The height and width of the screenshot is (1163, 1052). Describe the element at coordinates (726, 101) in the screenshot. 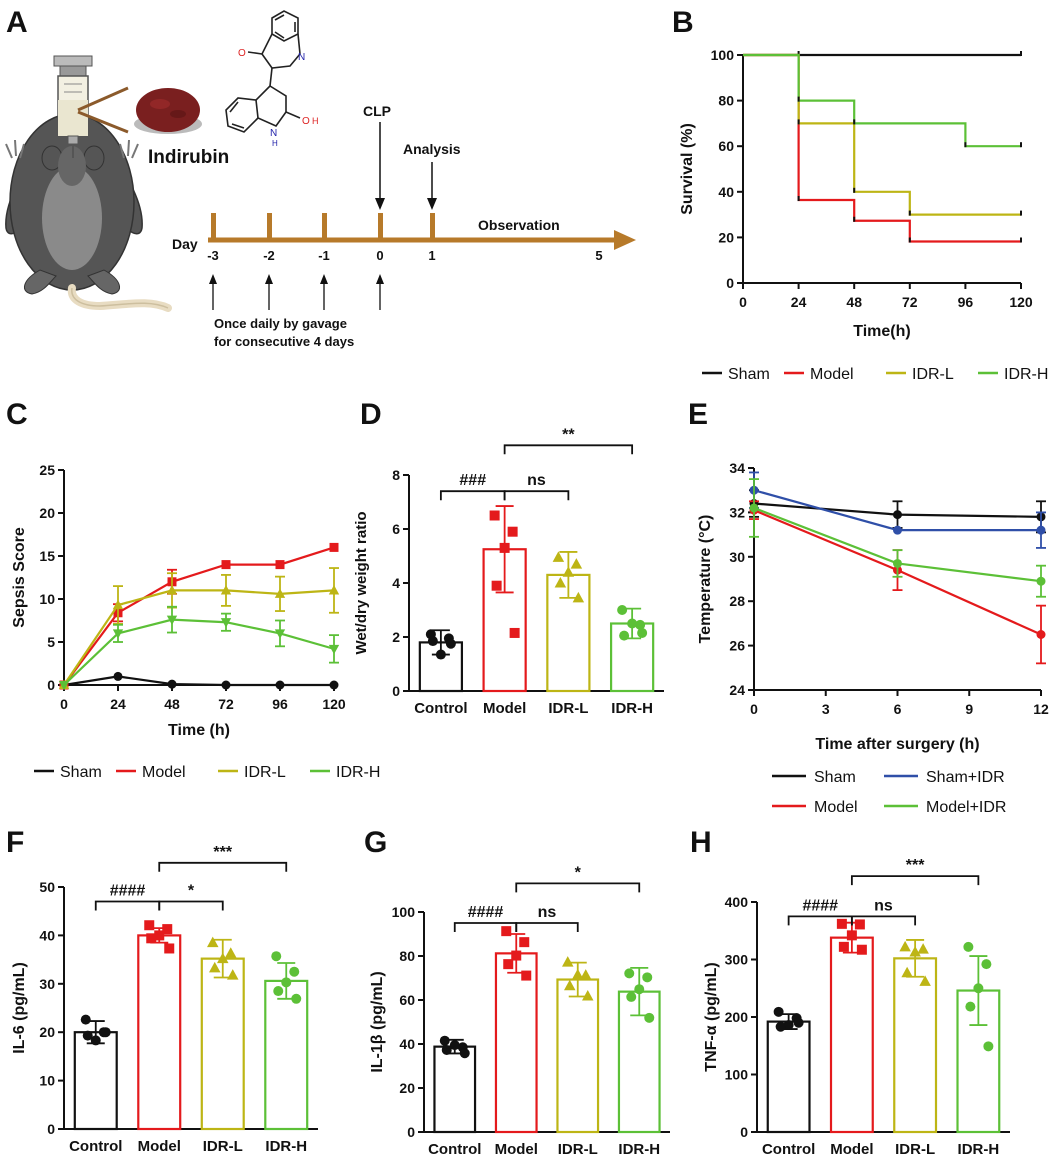

I see `y-tick-label: 80` at that location.